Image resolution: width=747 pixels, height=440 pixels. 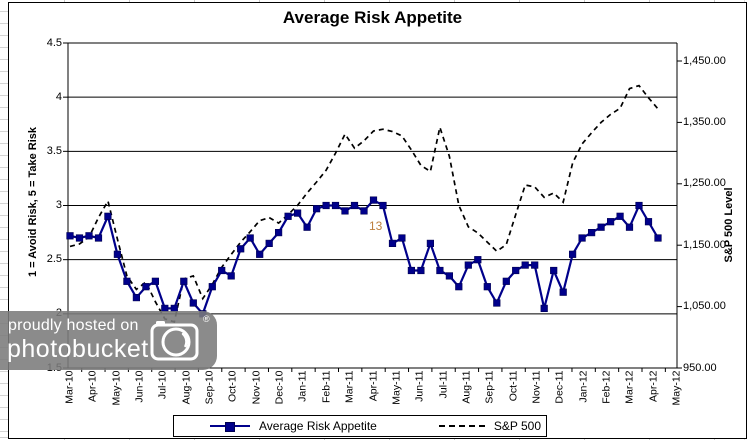 What do you see at coordinates (419, 386) in the screenshot?
I see `x-axis-month-label: Jun-11` at bounding box center [419, 386].